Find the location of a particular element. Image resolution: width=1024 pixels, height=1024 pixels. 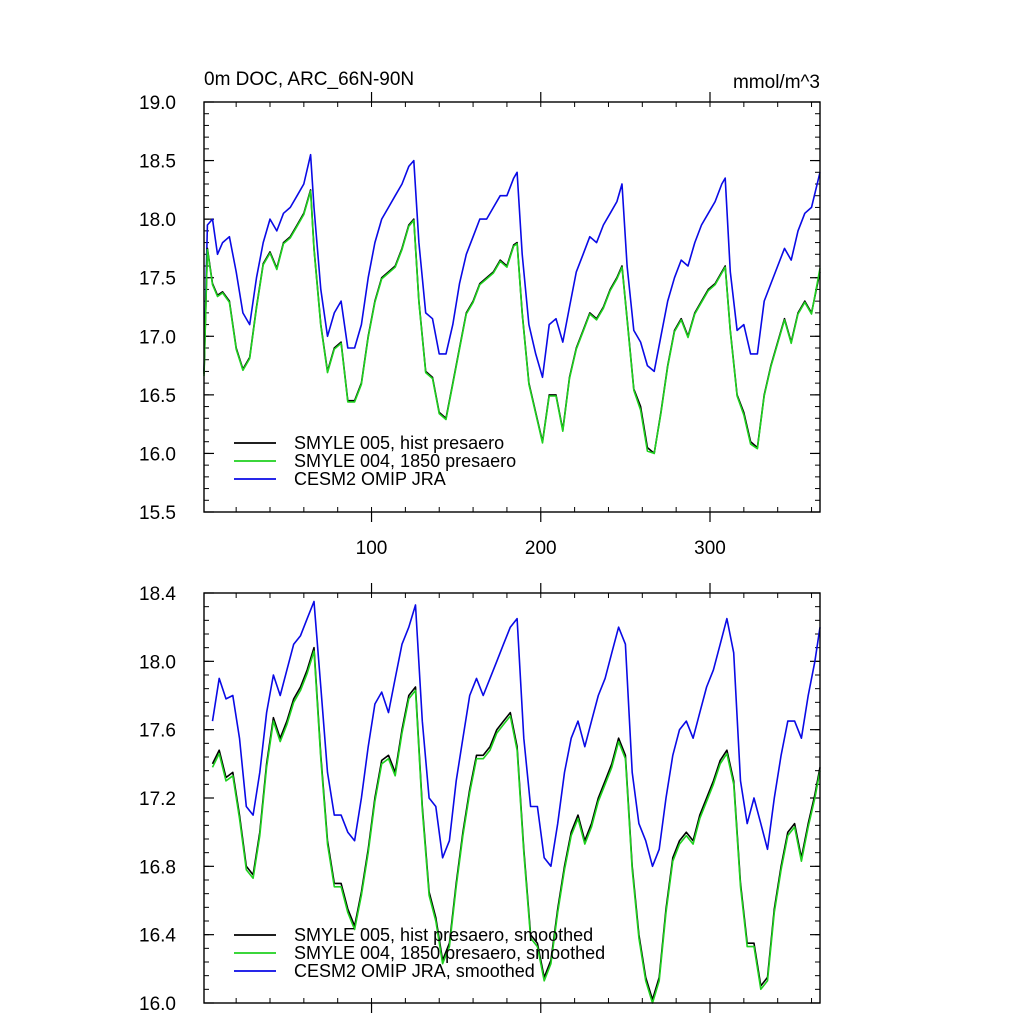

y-tick-label: 16.4 is located at coordinates (157, 936).